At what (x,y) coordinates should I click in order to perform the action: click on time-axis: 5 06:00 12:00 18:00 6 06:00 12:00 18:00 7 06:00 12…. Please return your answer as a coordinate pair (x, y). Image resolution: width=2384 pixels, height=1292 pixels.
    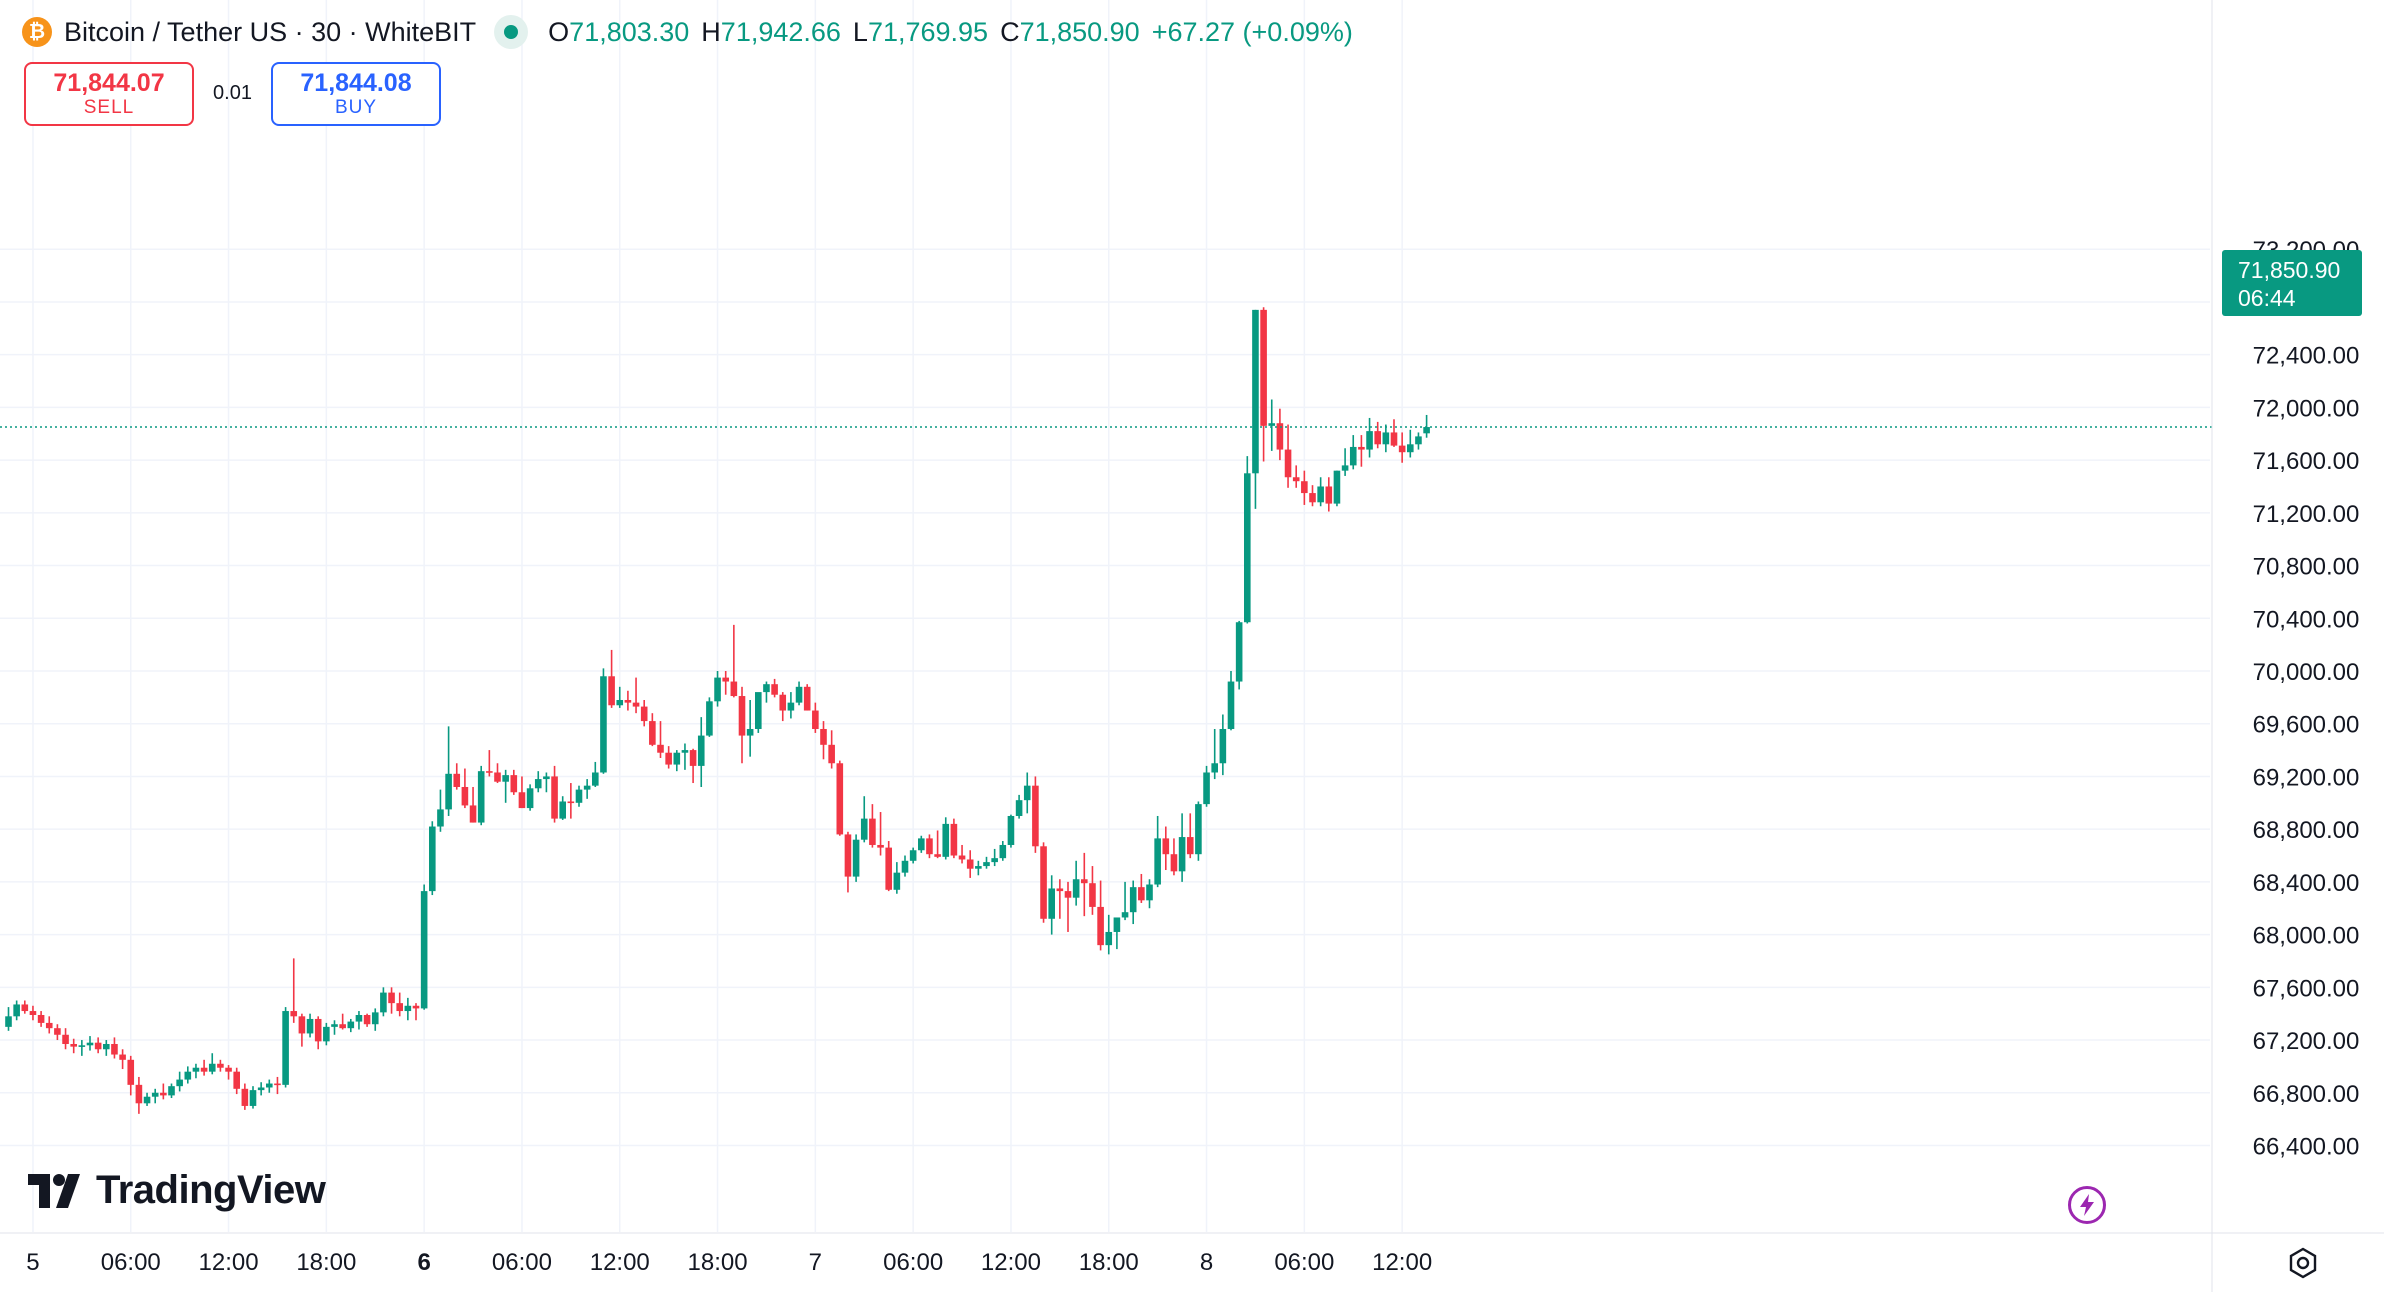
    Looking at the image, I should click on (1192, 1254).